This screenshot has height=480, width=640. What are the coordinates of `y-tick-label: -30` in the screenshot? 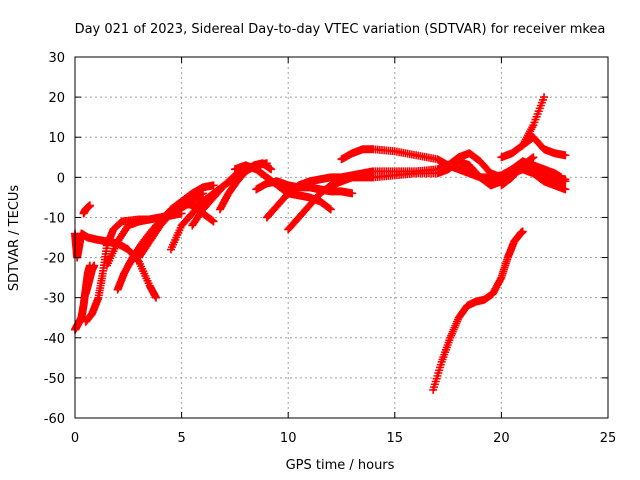 It's located at (54, 299).